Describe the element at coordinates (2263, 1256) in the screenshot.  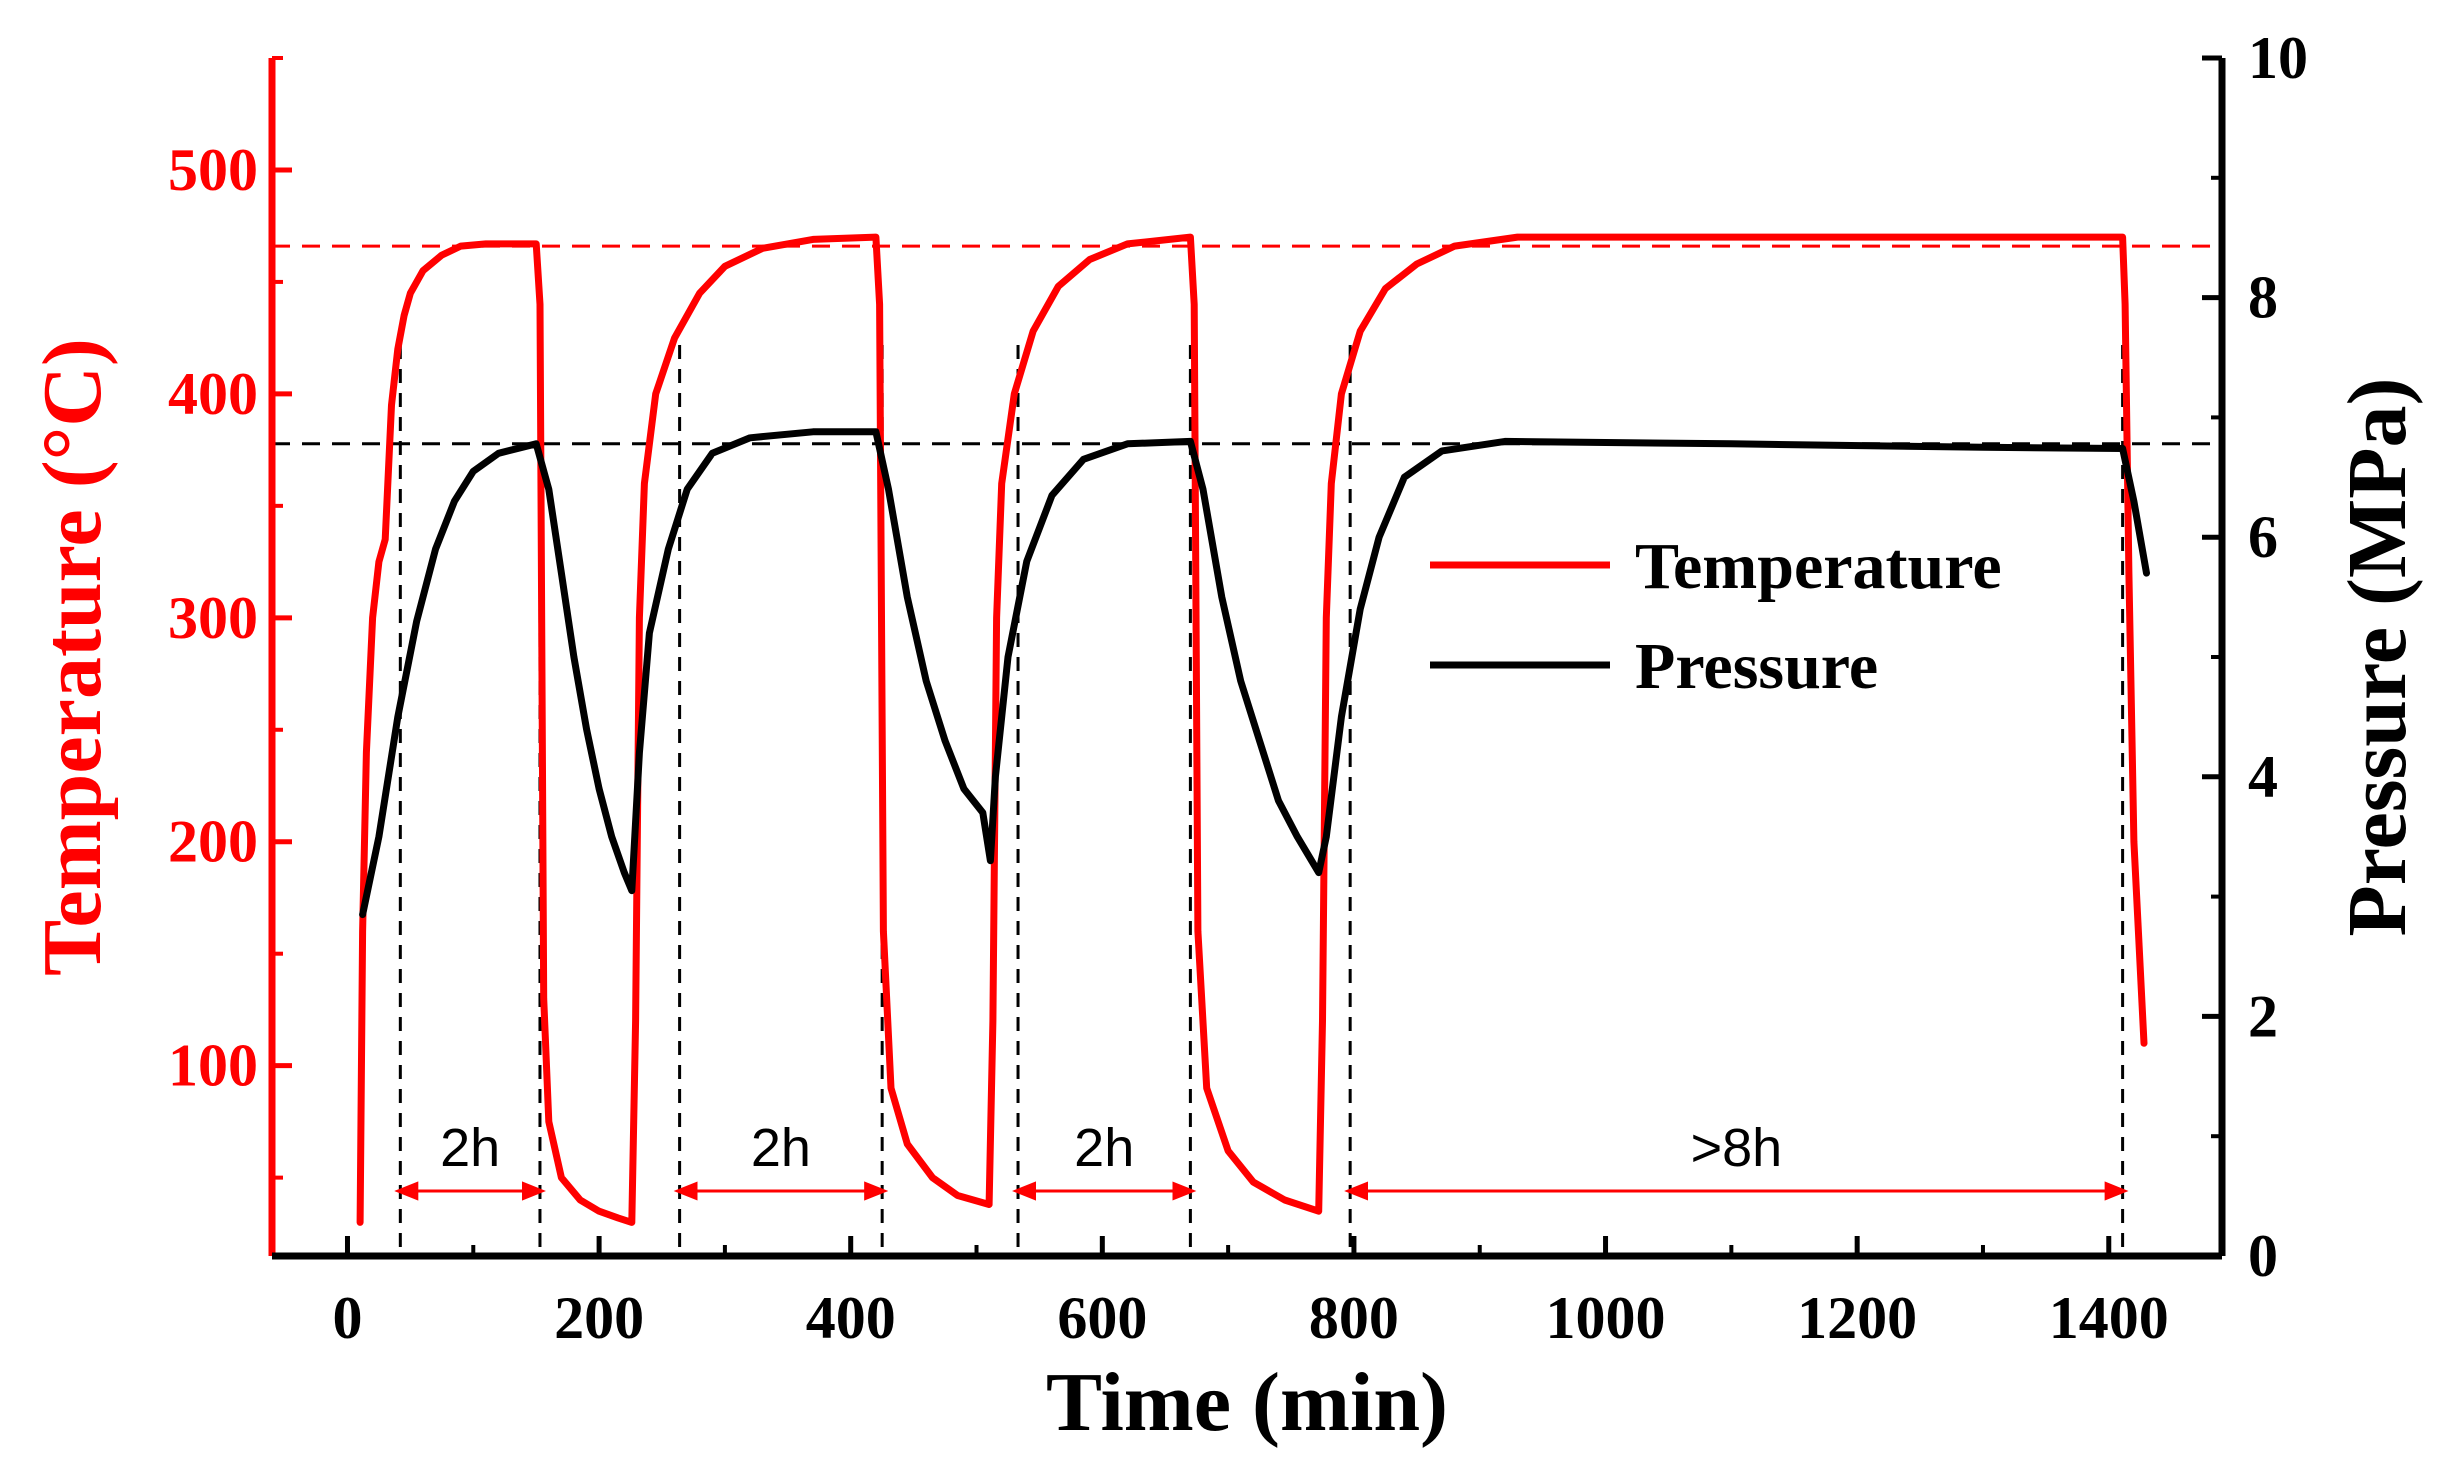
I see `right-tick-label-0: 0` at that location.